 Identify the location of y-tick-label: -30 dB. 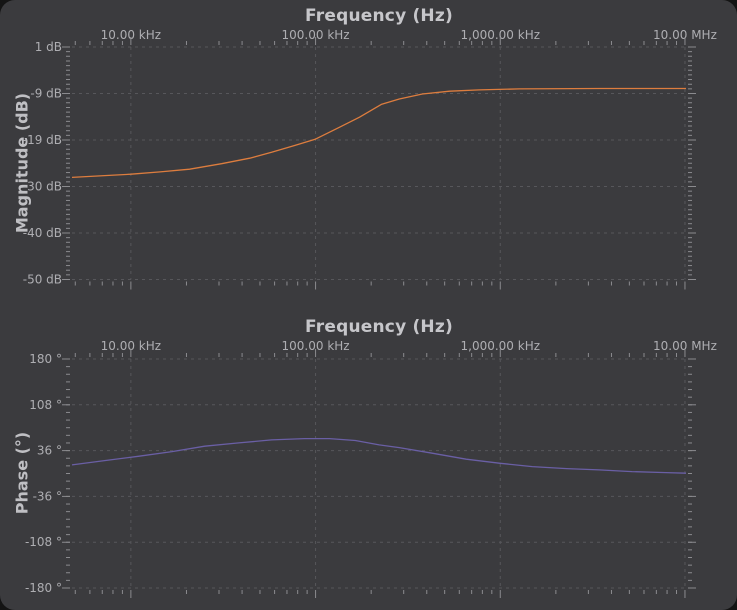
(42, 187).